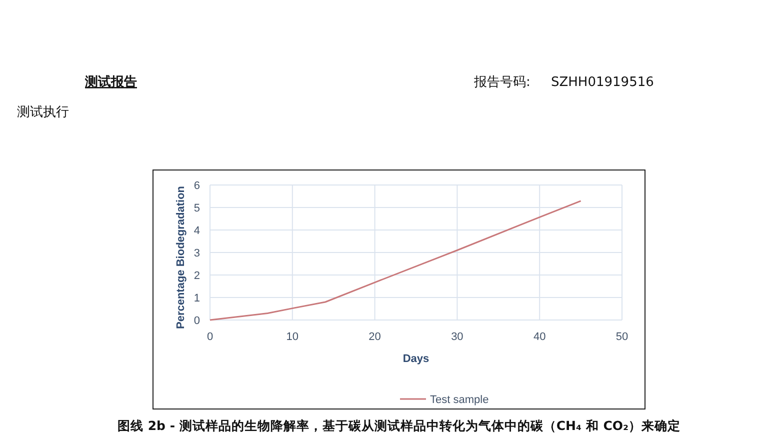  What do you see at coordinates (539, 337) in the screenshot?
I see `x-tick-label: 40` at bounding box center [539, 337].